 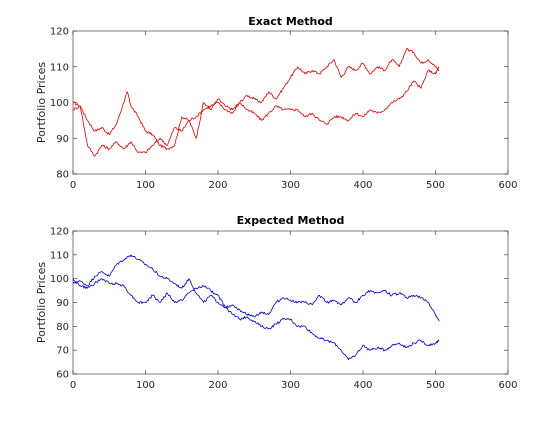 I want to click on chart-title: Expected Method, so click(x=291, y=220).